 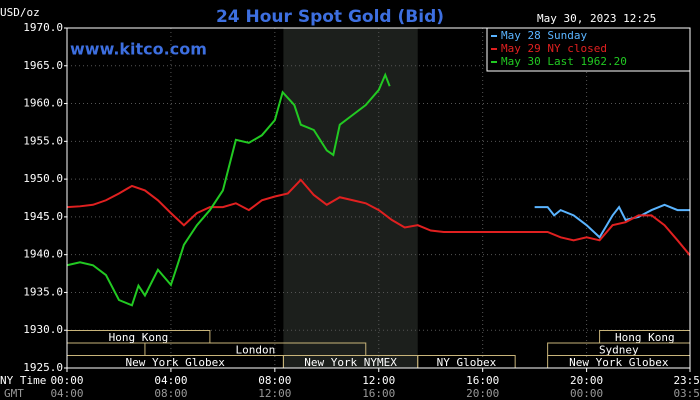 I want to click on y-tick-label: 1950.0, so click(x=43, y=178).